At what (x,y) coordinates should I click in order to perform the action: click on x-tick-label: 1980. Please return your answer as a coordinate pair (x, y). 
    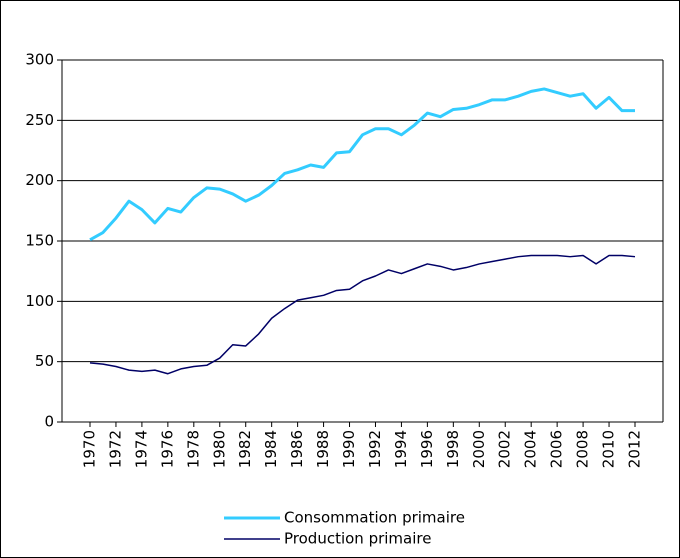
    Looking at the image, I should click on (219, 449).